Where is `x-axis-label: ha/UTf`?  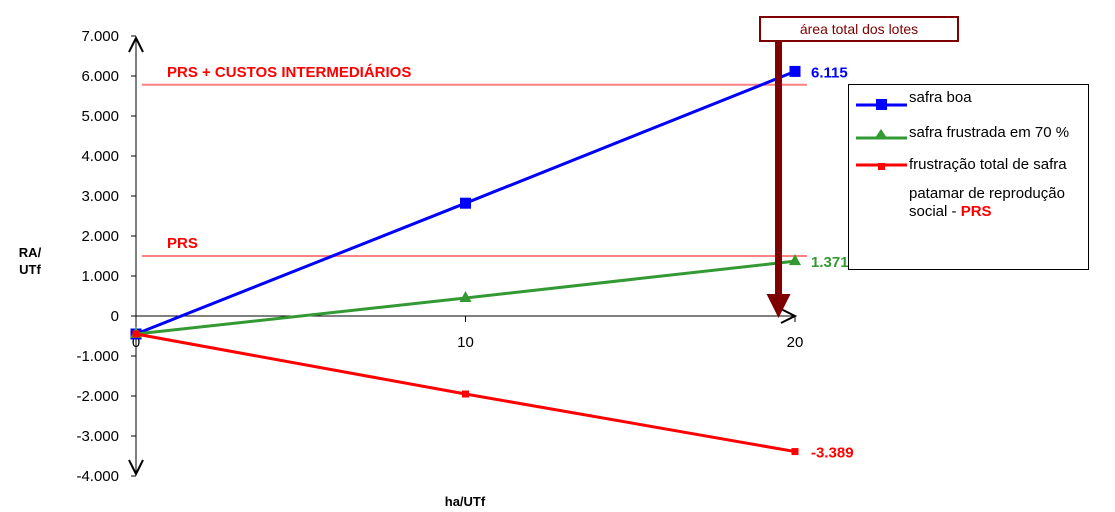
x-axis-label: ha/UTf is located at coordinates (465, 501).